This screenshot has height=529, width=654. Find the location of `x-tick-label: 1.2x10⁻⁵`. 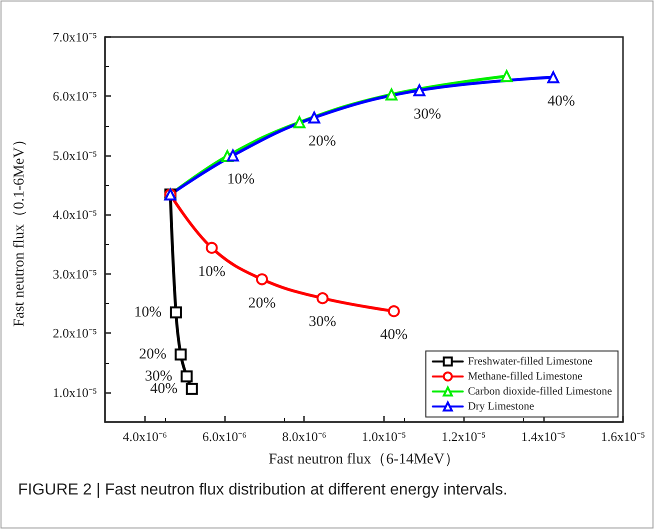

x-tick-label: 1.2x10⁻⁵ is located at coordinates (463, 436).